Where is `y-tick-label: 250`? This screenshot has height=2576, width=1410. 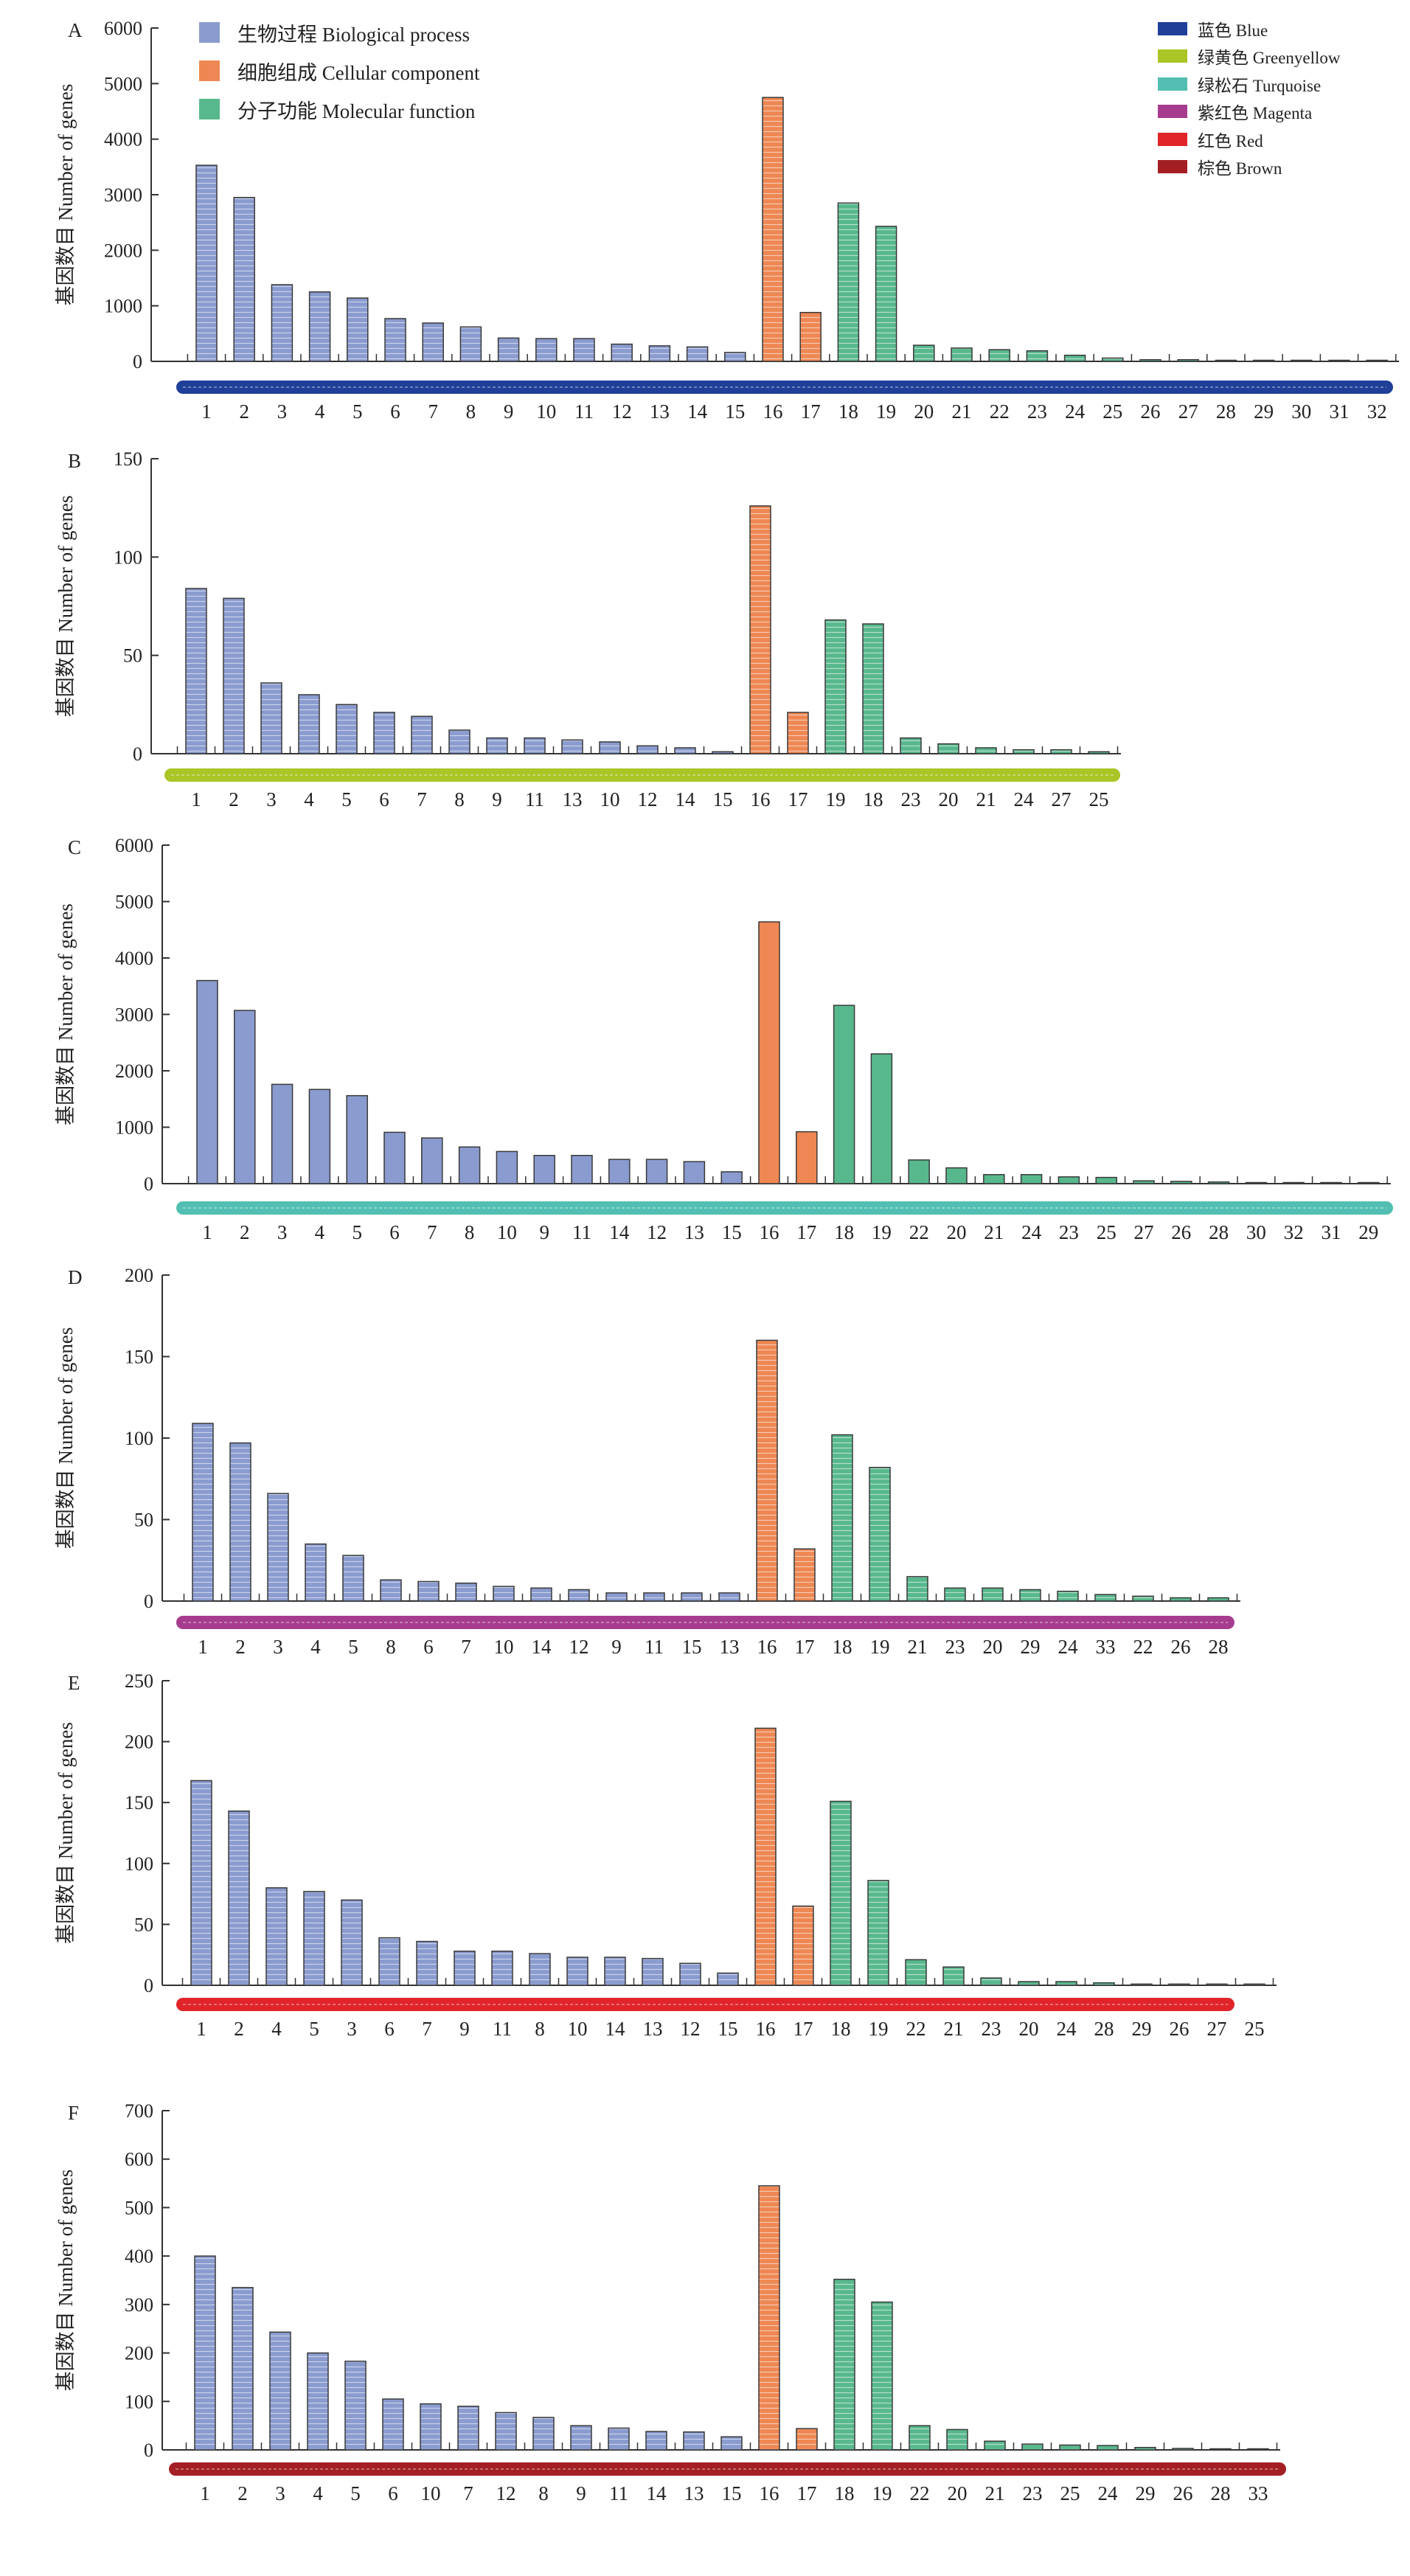 y-tick-label: 250 is located at coordinates (139, 1681).